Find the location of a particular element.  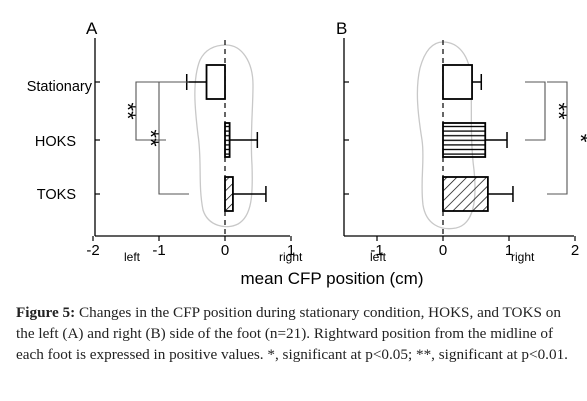

panel-a-xtick-label-1: -1 is located at coordinates (158, 250).